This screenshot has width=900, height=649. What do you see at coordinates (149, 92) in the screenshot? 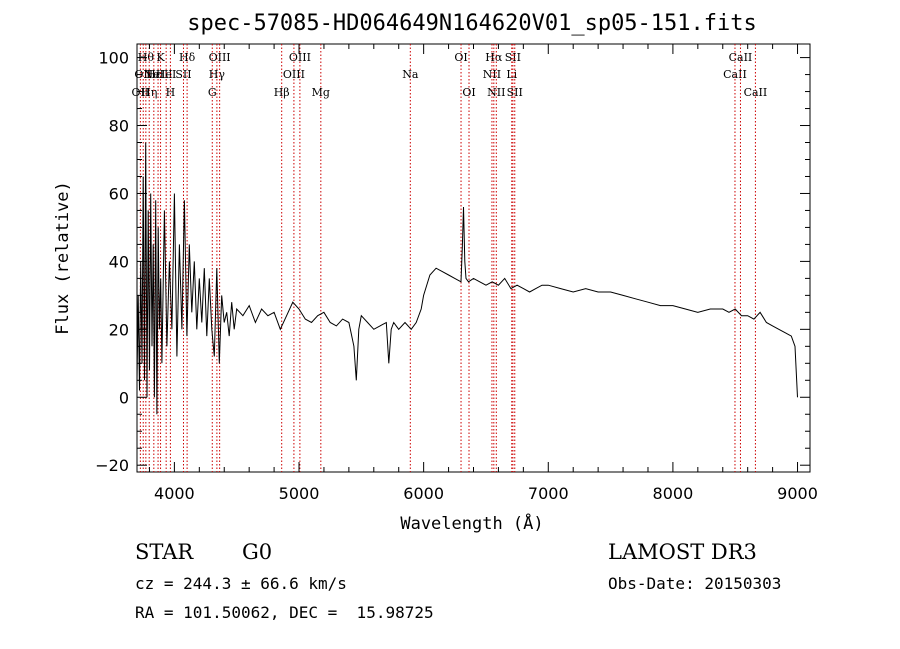
I see `marker-label: Hη` at bounding box center [149, 92].